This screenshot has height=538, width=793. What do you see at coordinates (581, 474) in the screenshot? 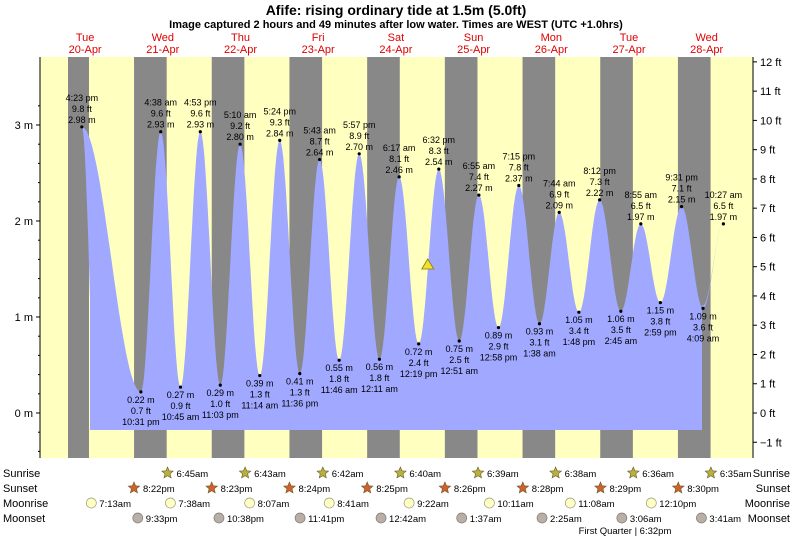
I see `sunrise-time: 6:38am` at bounding box center [581, 474].